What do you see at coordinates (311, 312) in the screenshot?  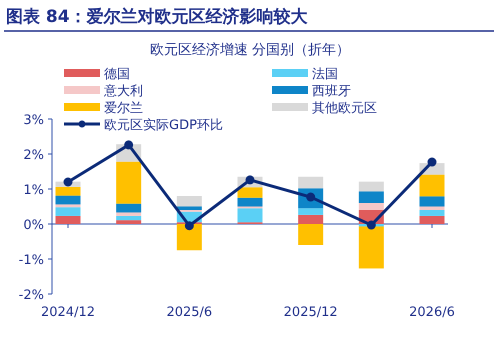 I see `x-tick-label: 2025/12` at bounding box center [311, 312].